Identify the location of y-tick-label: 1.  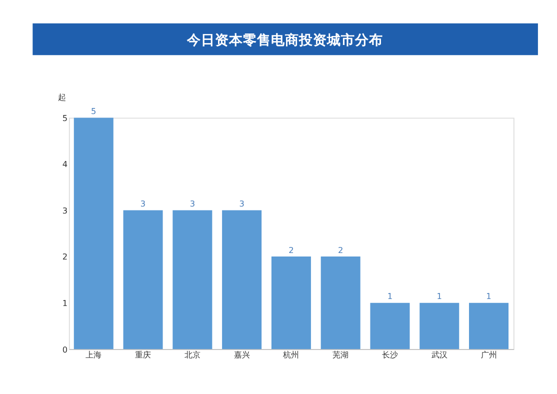
(65, 303).